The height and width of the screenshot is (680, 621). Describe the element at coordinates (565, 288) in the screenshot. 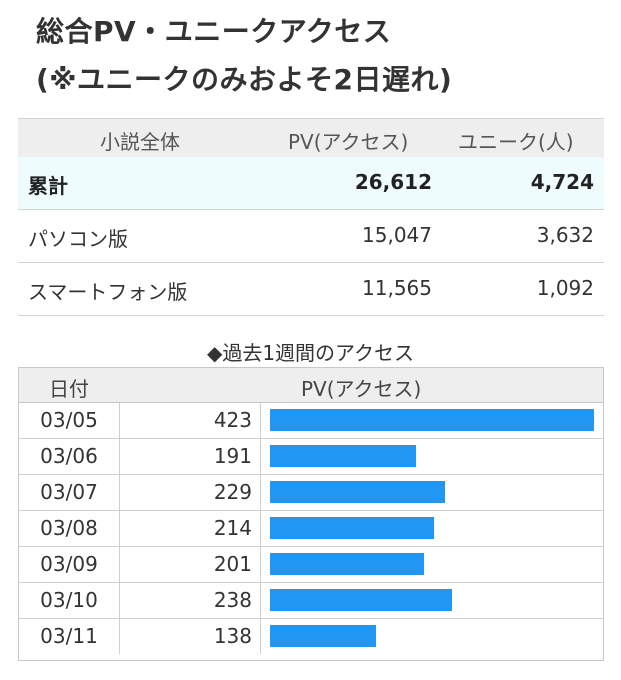

I see `summary-row-unique: 1,092` at that location.